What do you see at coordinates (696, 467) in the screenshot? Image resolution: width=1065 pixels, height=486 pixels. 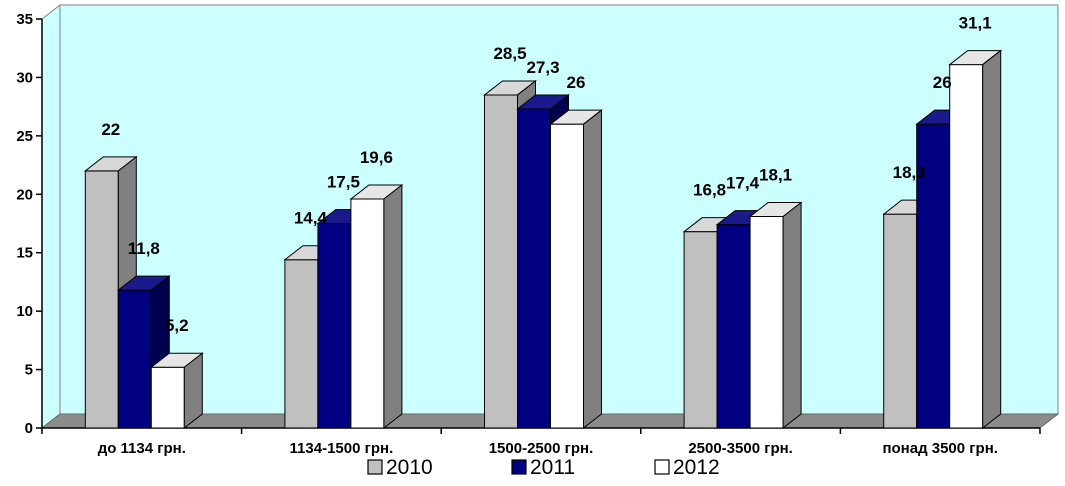 I see `legend-label: 2012` at bounding box center [696, 467].